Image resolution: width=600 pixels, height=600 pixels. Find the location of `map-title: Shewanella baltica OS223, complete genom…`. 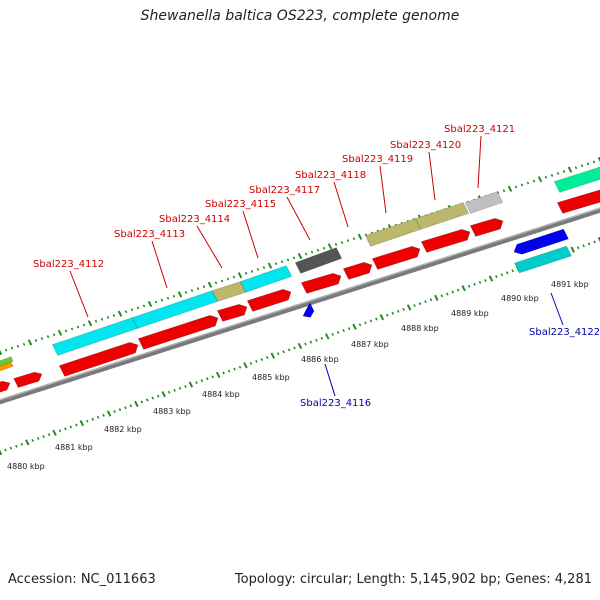

map-title: Shewanella baltica OS223, complete genom… is located at coordinates (300, 16).